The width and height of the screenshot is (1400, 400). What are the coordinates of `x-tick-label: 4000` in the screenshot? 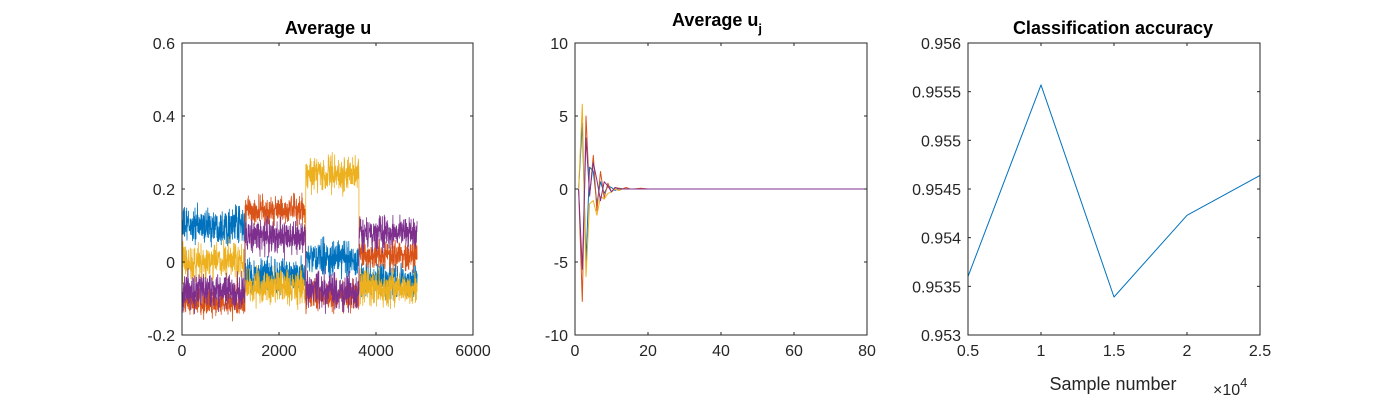 It's located at (376, 351).